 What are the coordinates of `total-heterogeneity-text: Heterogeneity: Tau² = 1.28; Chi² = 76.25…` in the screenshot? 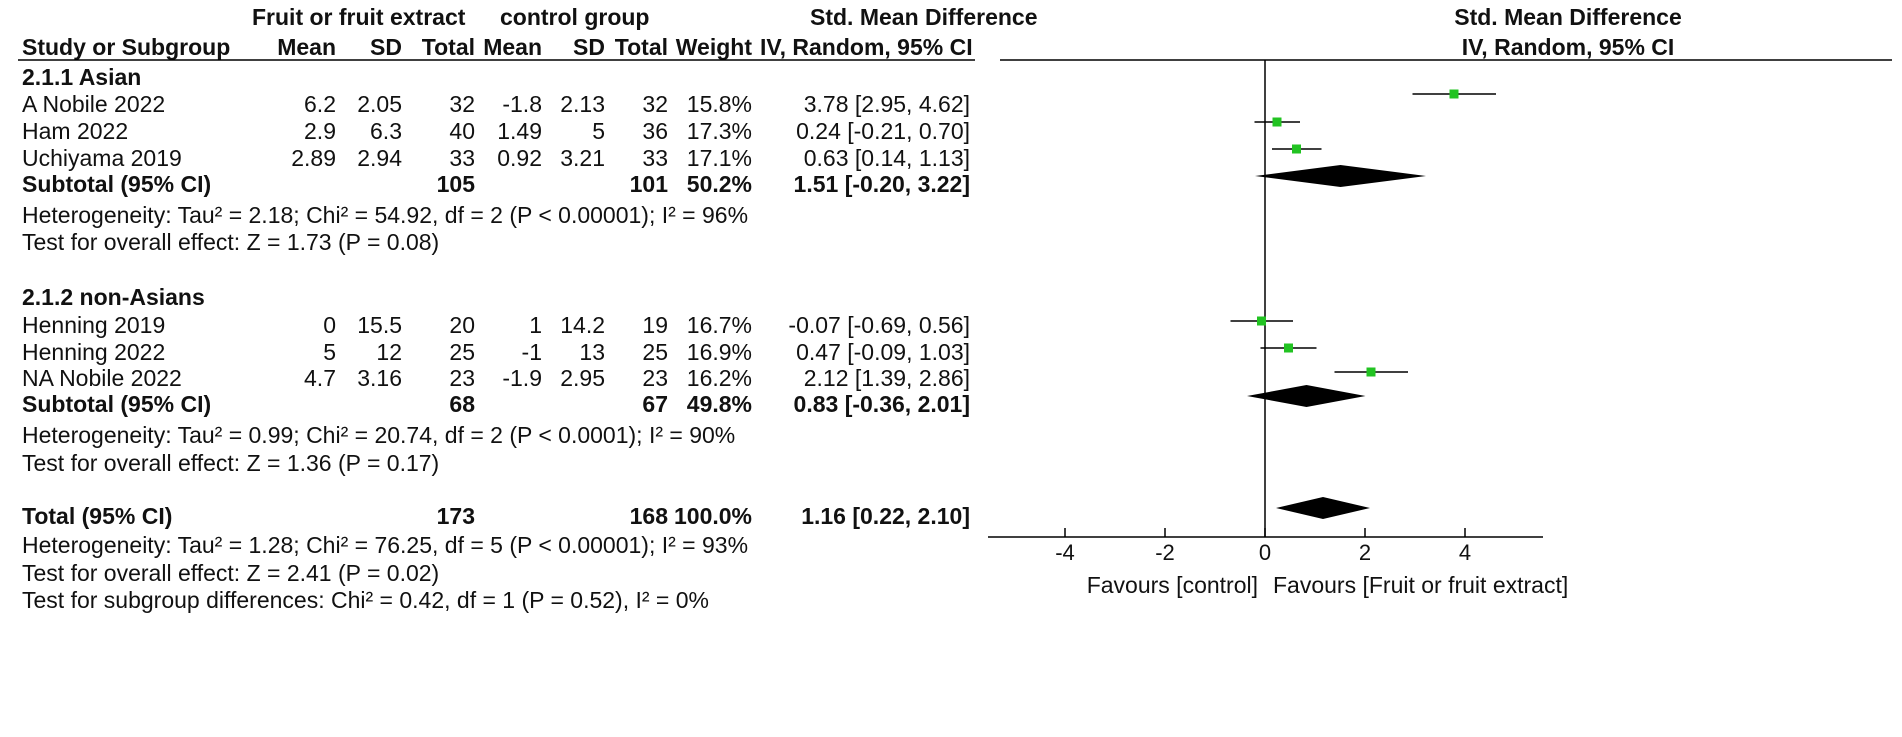 It's located at (385, 545).